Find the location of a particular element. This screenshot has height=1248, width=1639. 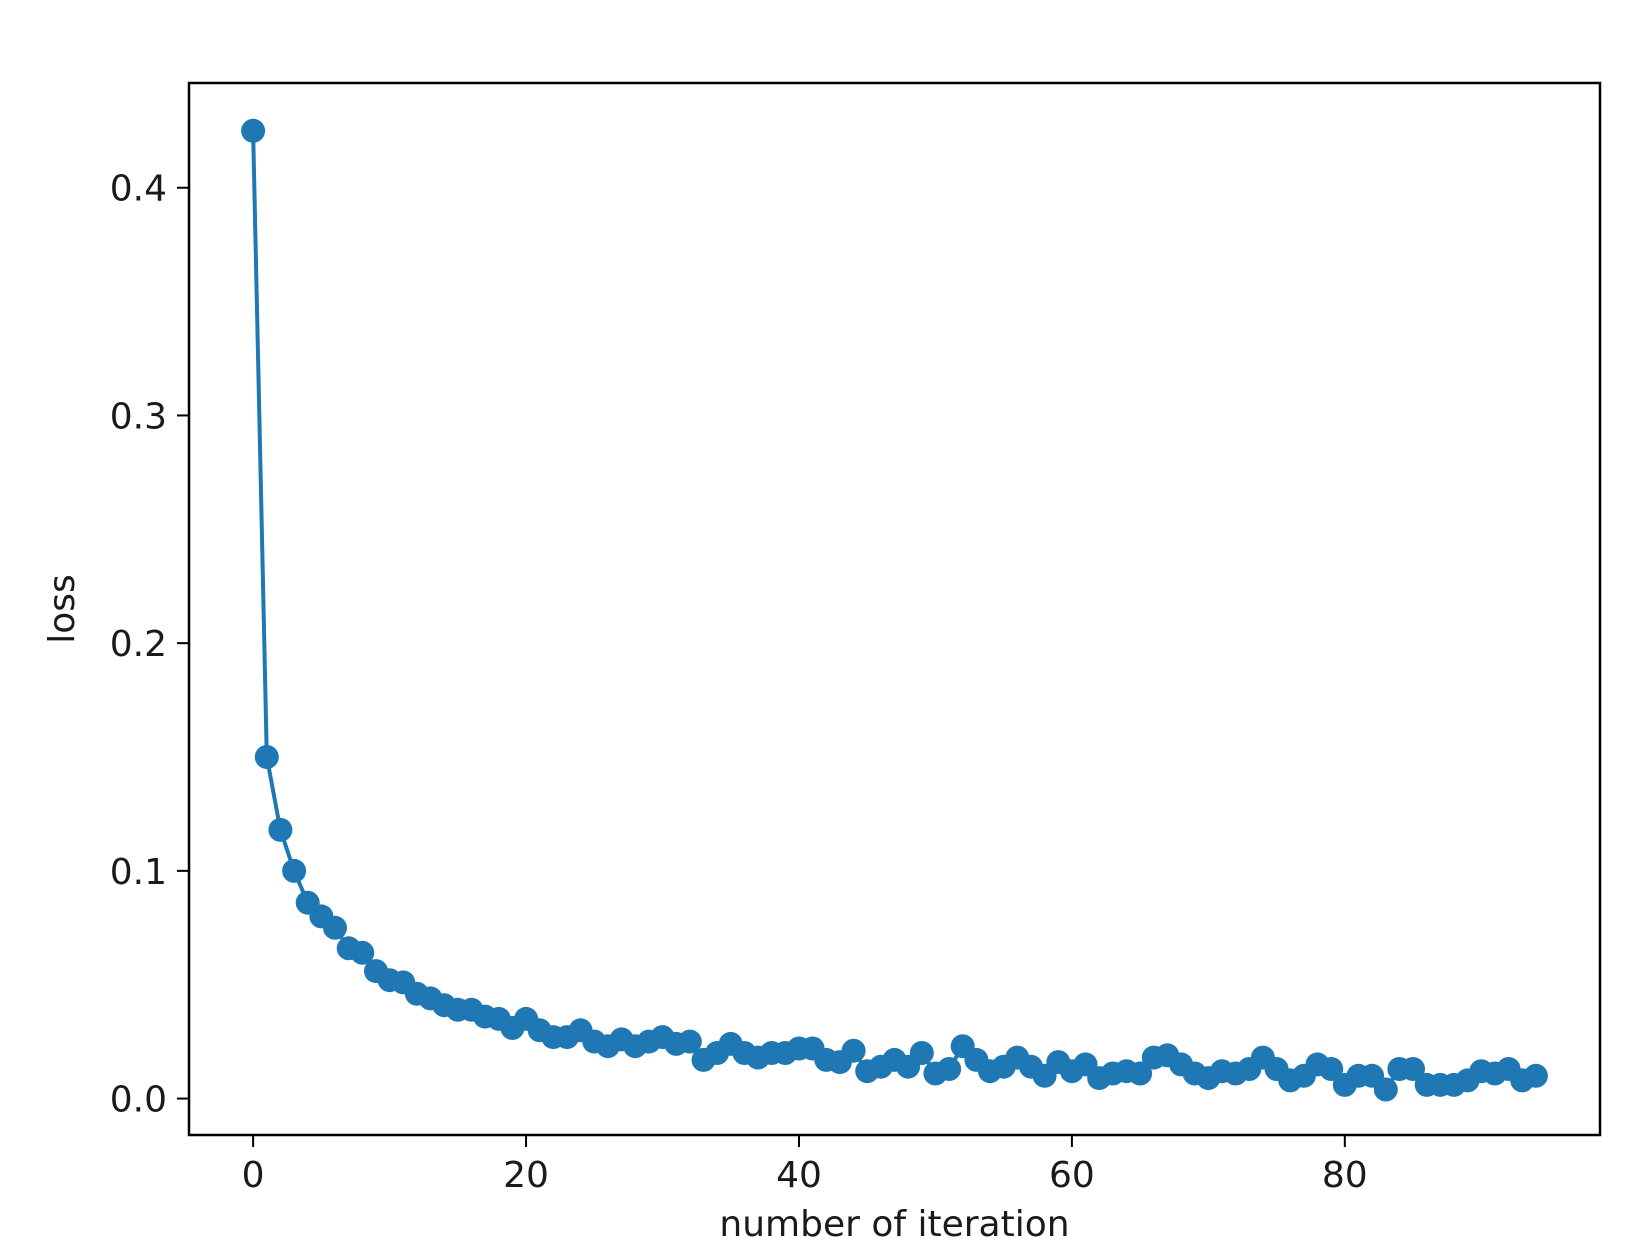

x-tick-label: 0 is located at coordinates (253, 1175).